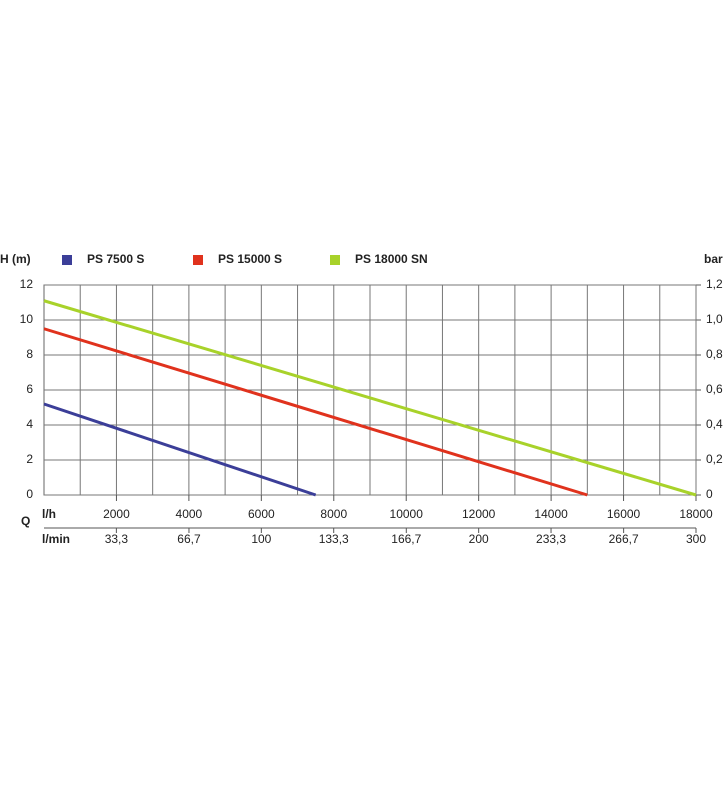 The image size is (728, 800). Describe the element at coordinates (551, 539) in the screenshot. I see `x2-tick-label: 233,3` at that location.